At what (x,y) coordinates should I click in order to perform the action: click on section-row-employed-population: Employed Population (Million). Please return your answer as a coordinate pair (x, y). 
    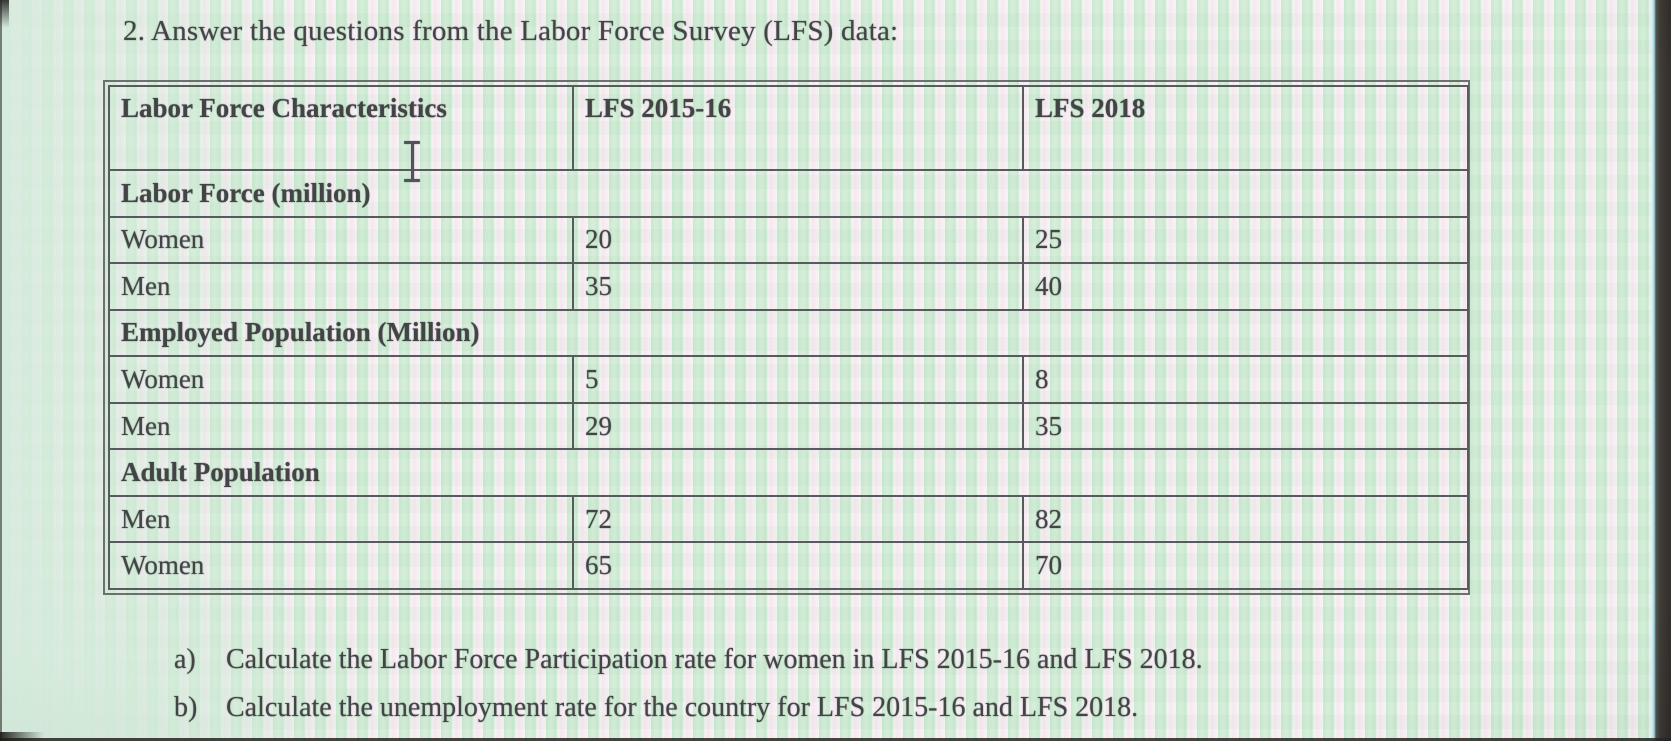
    Looking at the image, I should click on (788, 333).